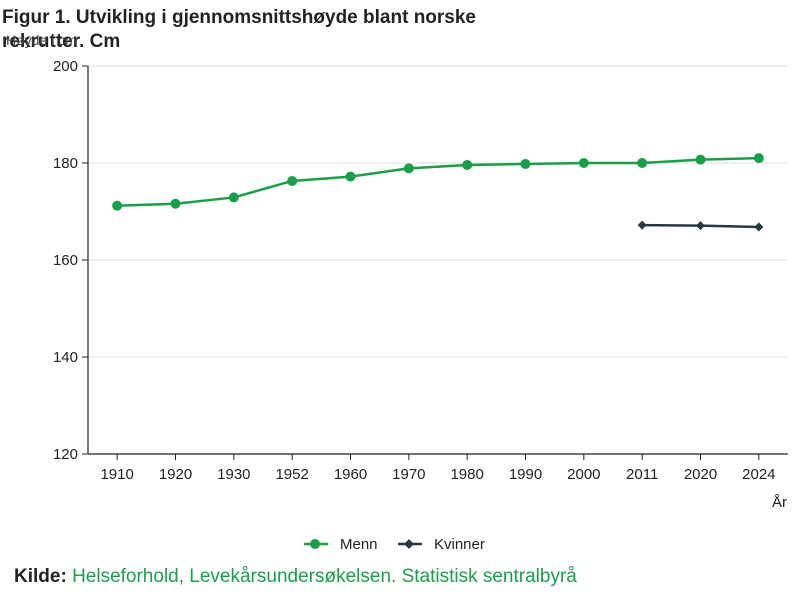  What do you see at coordinates (233, 474) in the screenshot?
I see `x-tick-label: 1930` at bounding box center [233, 474].